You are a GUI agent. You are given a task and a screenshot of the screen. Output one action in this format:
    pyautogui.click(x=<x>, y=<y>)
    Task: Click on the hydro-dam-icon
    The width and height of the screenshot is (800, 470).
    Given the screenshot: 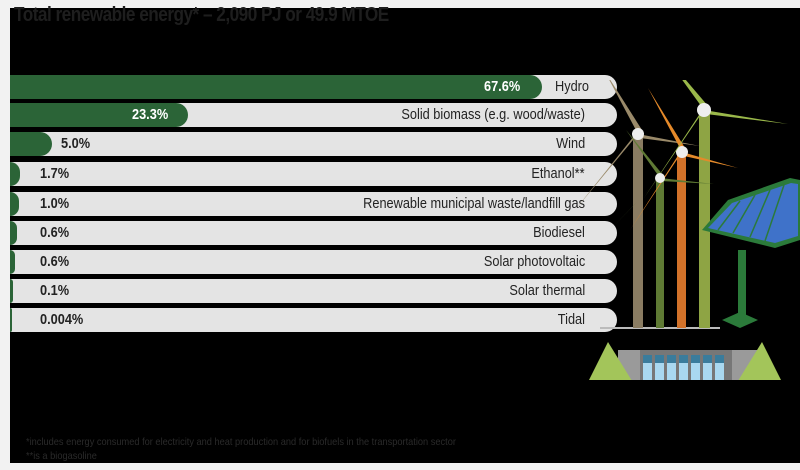 What is the action you would take?
    pyautogui.click(x=685, y=361)
    